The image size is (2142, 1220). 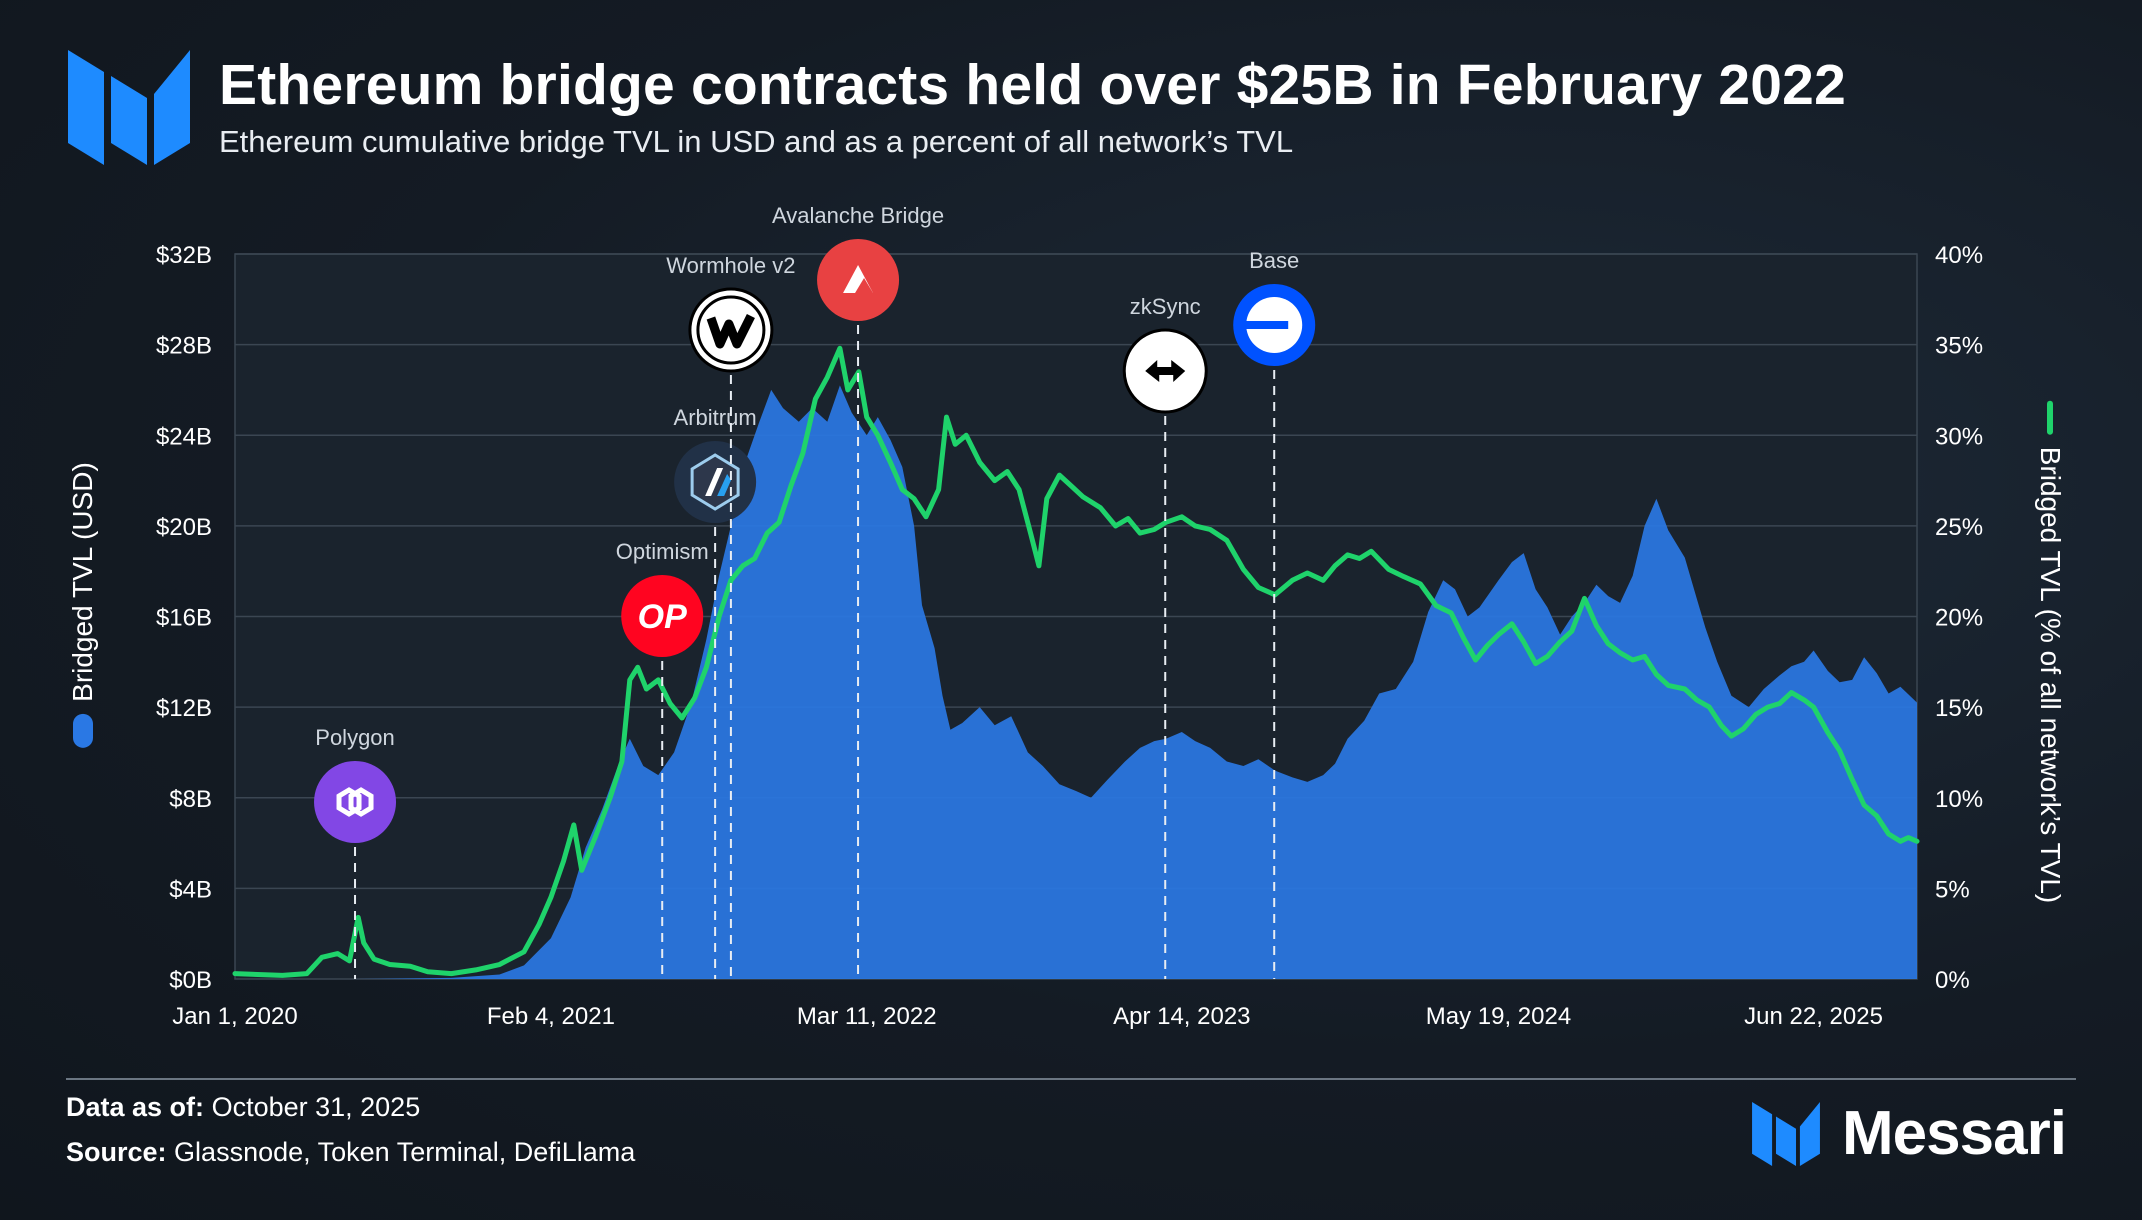 What do you see at coordinates (1181, 1016) in the screenshot?
I see `x-tick-label: Apr 14, 2023` at bounding box center [1181, 1016].